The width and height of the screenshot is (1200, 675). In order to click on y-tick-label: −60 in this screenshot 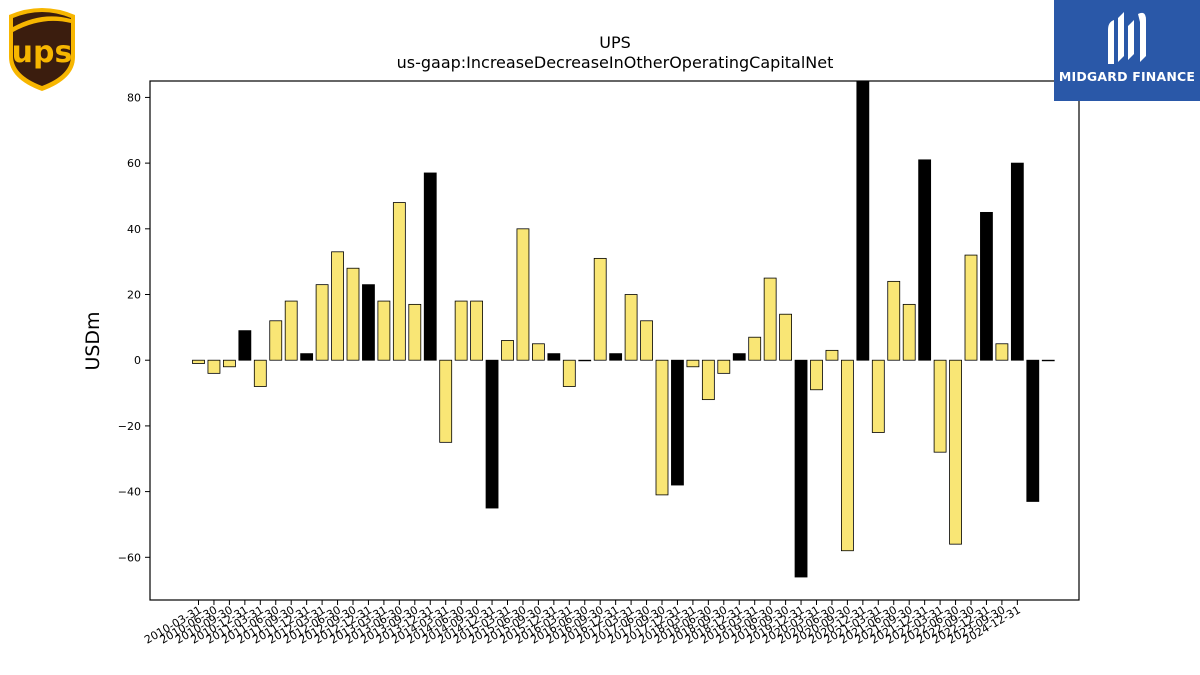, I will do `click(129, 557)`.